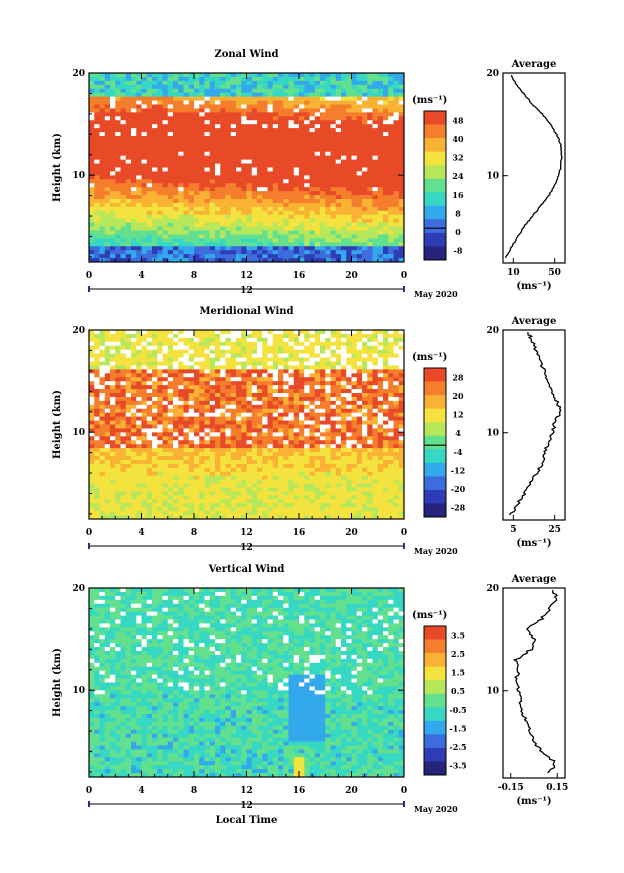 This screenshot has width=624, height=873. What do you see at coordinates (533, 166) in the screenshot?
I see `profile-line` at bounding box center [533, 166].